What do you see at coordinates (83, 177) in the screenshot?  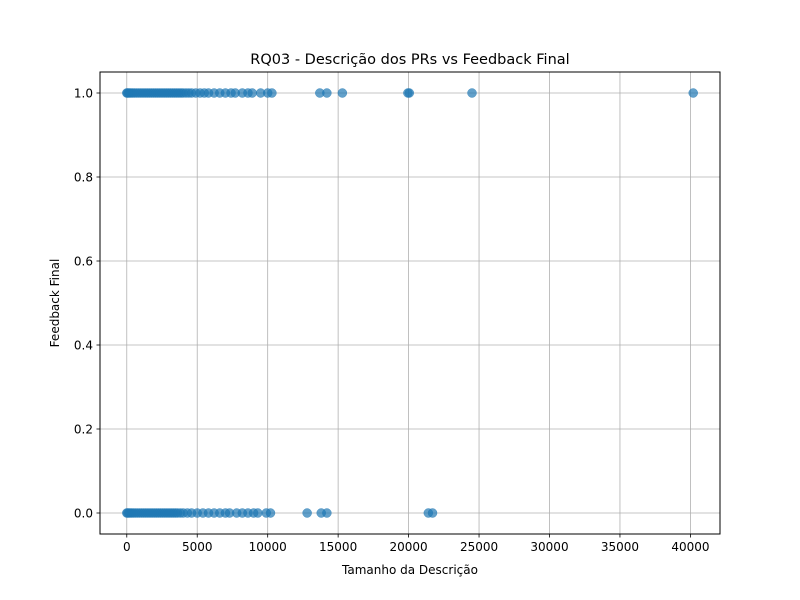 I see `y-tick-label: 0.8` at bounding box center [83, 177].